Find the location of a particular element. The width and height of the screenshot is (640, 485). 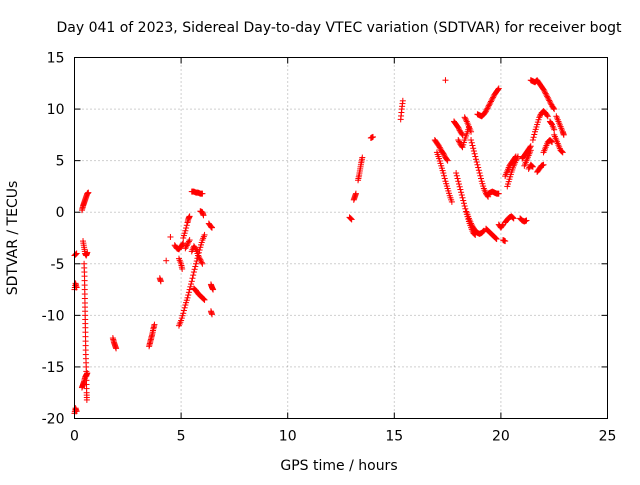

x-tick-label: 0 is located at coordinates (74, 437).